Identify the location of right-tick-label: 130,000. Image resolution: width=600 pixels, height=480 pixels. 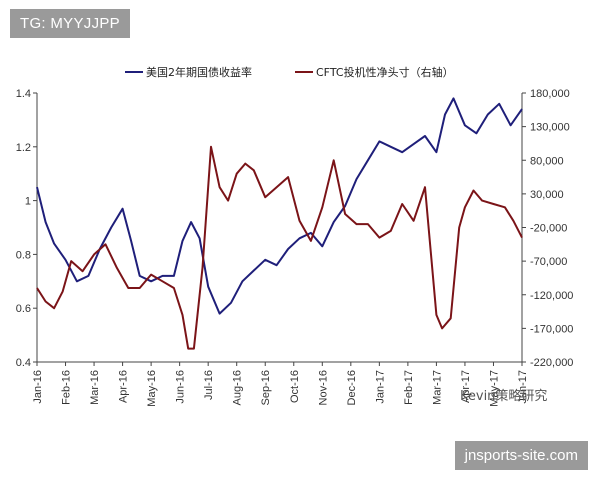
(550, 128).